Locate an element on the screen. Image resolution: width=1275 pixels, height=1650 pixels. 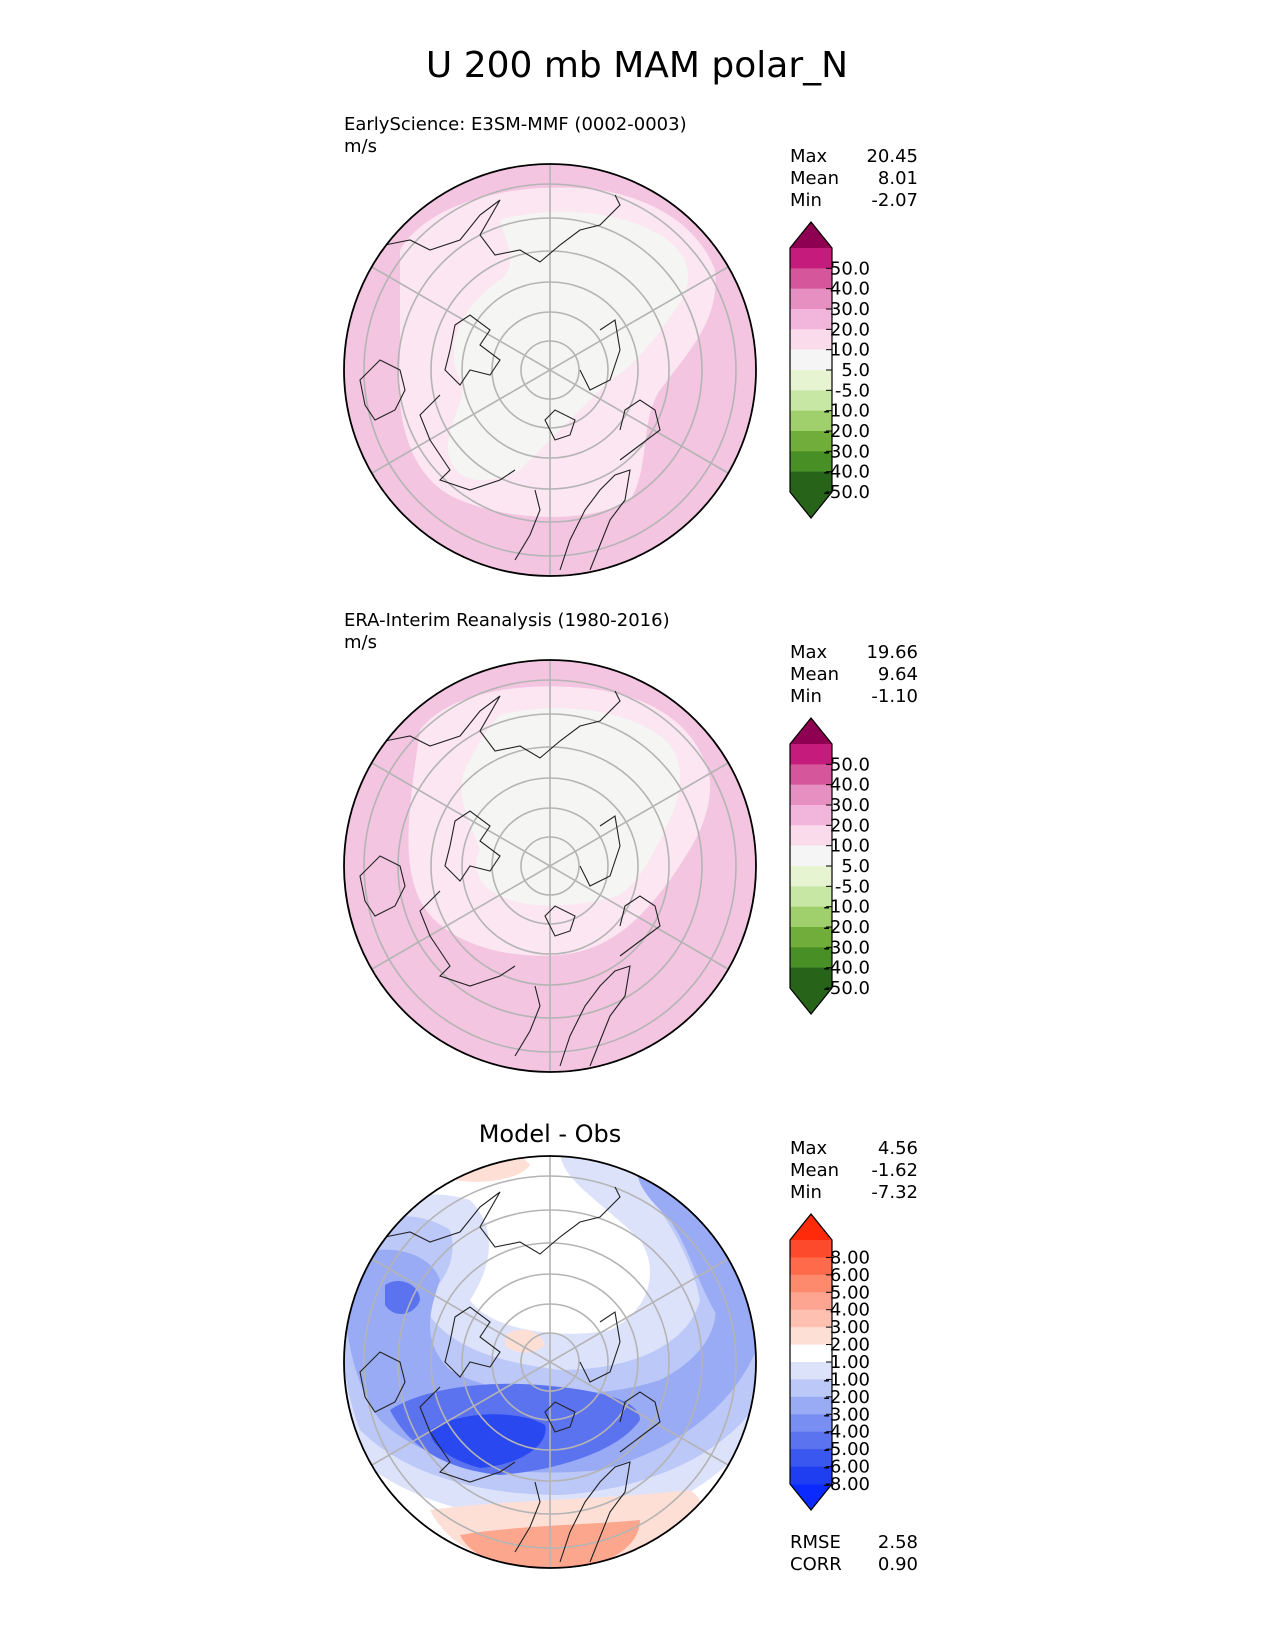
coastlines-diff is located at coordinates (510, 1374).